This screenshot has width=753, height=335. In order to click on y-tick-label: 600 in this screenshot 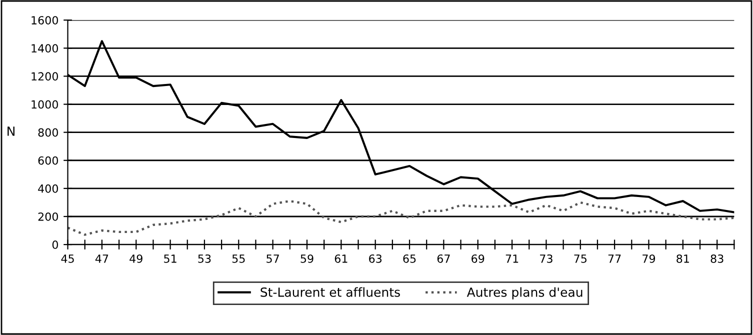, I will do `click(48, 160)`.